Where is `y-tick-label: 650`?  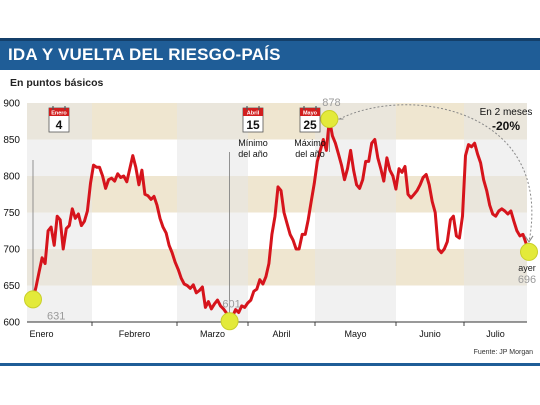 y-tick-label: 650 is located at coordinates (11, 286).